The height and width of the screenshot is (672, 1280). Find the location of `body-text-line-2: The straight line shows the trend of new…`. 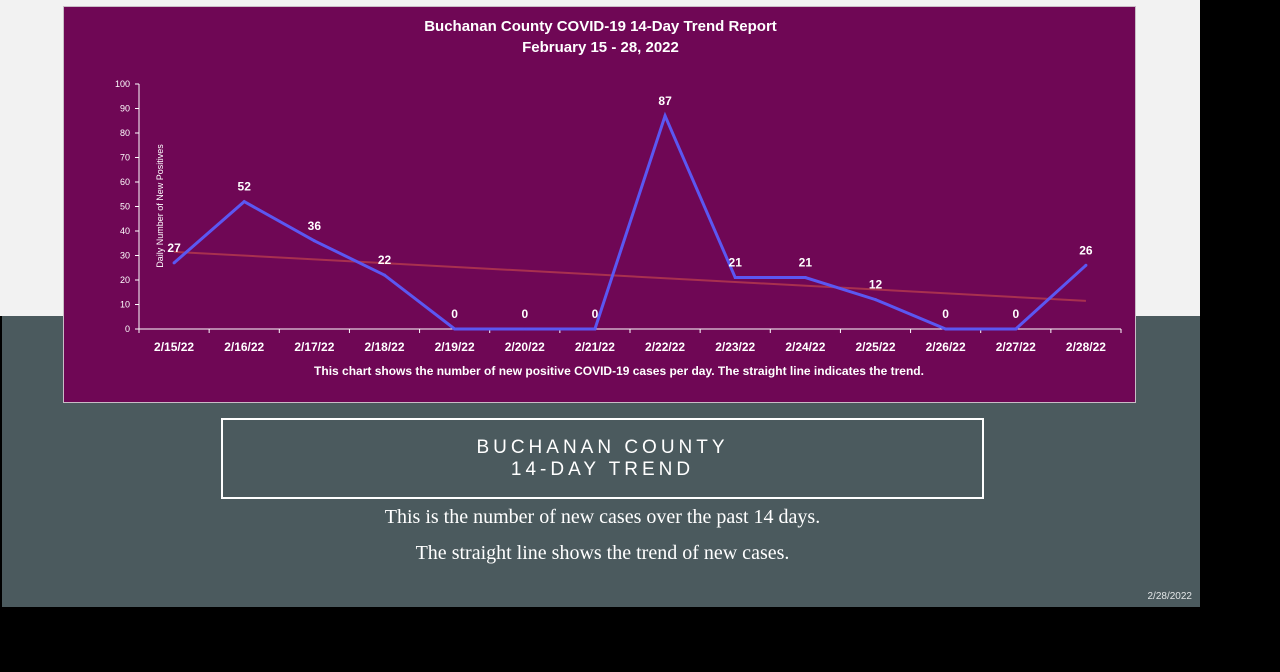

body-text-line-2: The straight line shows the trend of new… is located at coordinates (602, 553).